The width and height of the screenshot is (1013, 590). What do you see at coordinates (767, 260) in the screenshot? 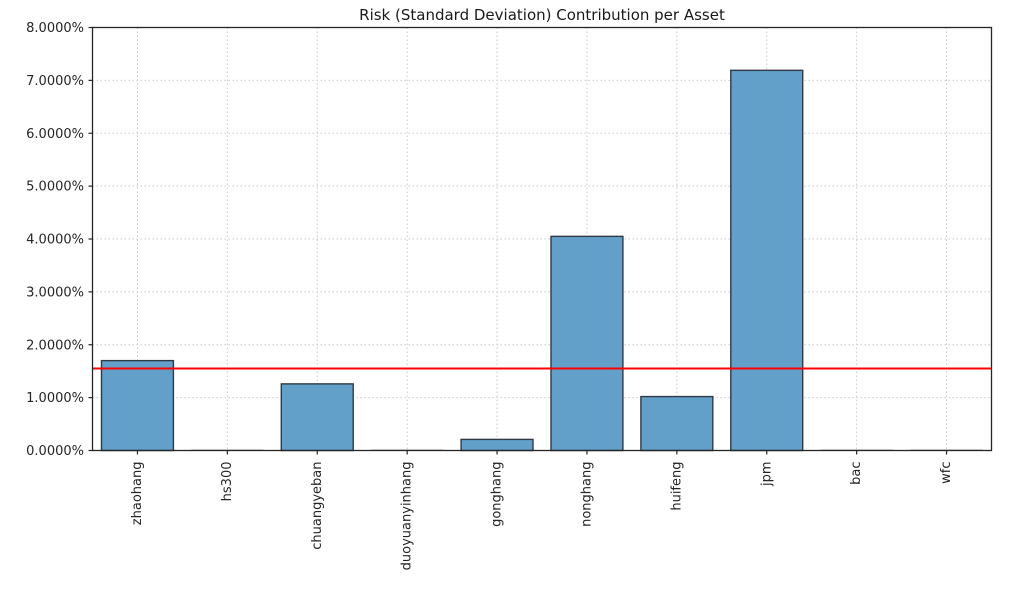
I see `bar-jpm` at bounding box center [767, 260].